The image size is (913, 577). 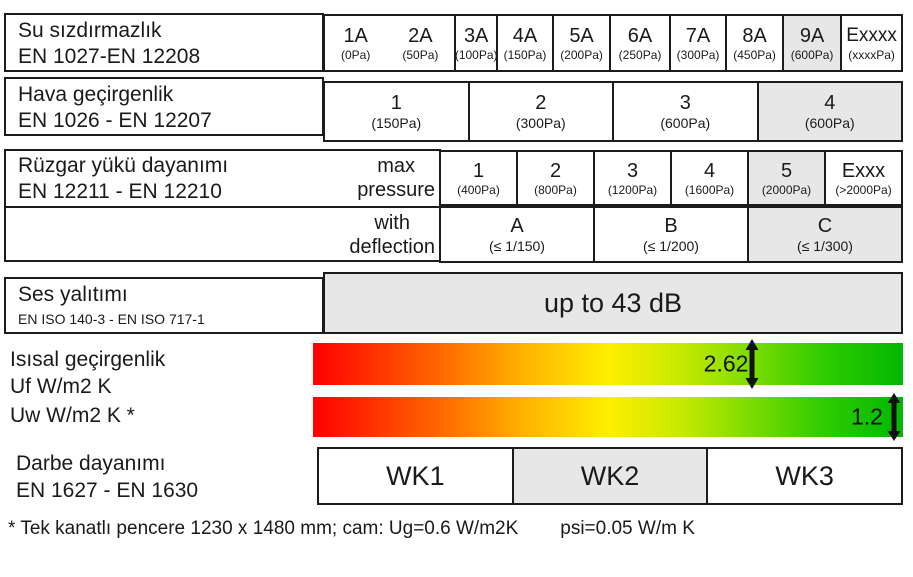 What do you see at coordinates (709, 171) in the screenshot?
I see `wind-class-4-main: 4` at bounding box center [709, 171].